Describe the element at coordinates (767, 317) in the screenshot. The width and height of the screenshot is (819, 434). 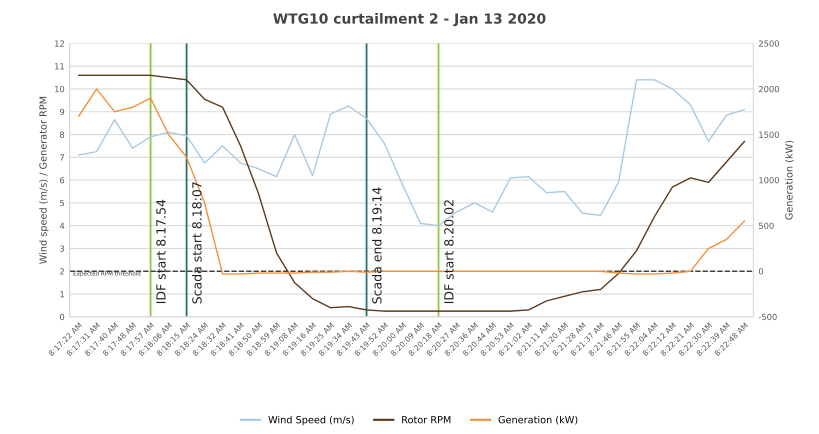
I see `y2-tick-label: -500` at that location.